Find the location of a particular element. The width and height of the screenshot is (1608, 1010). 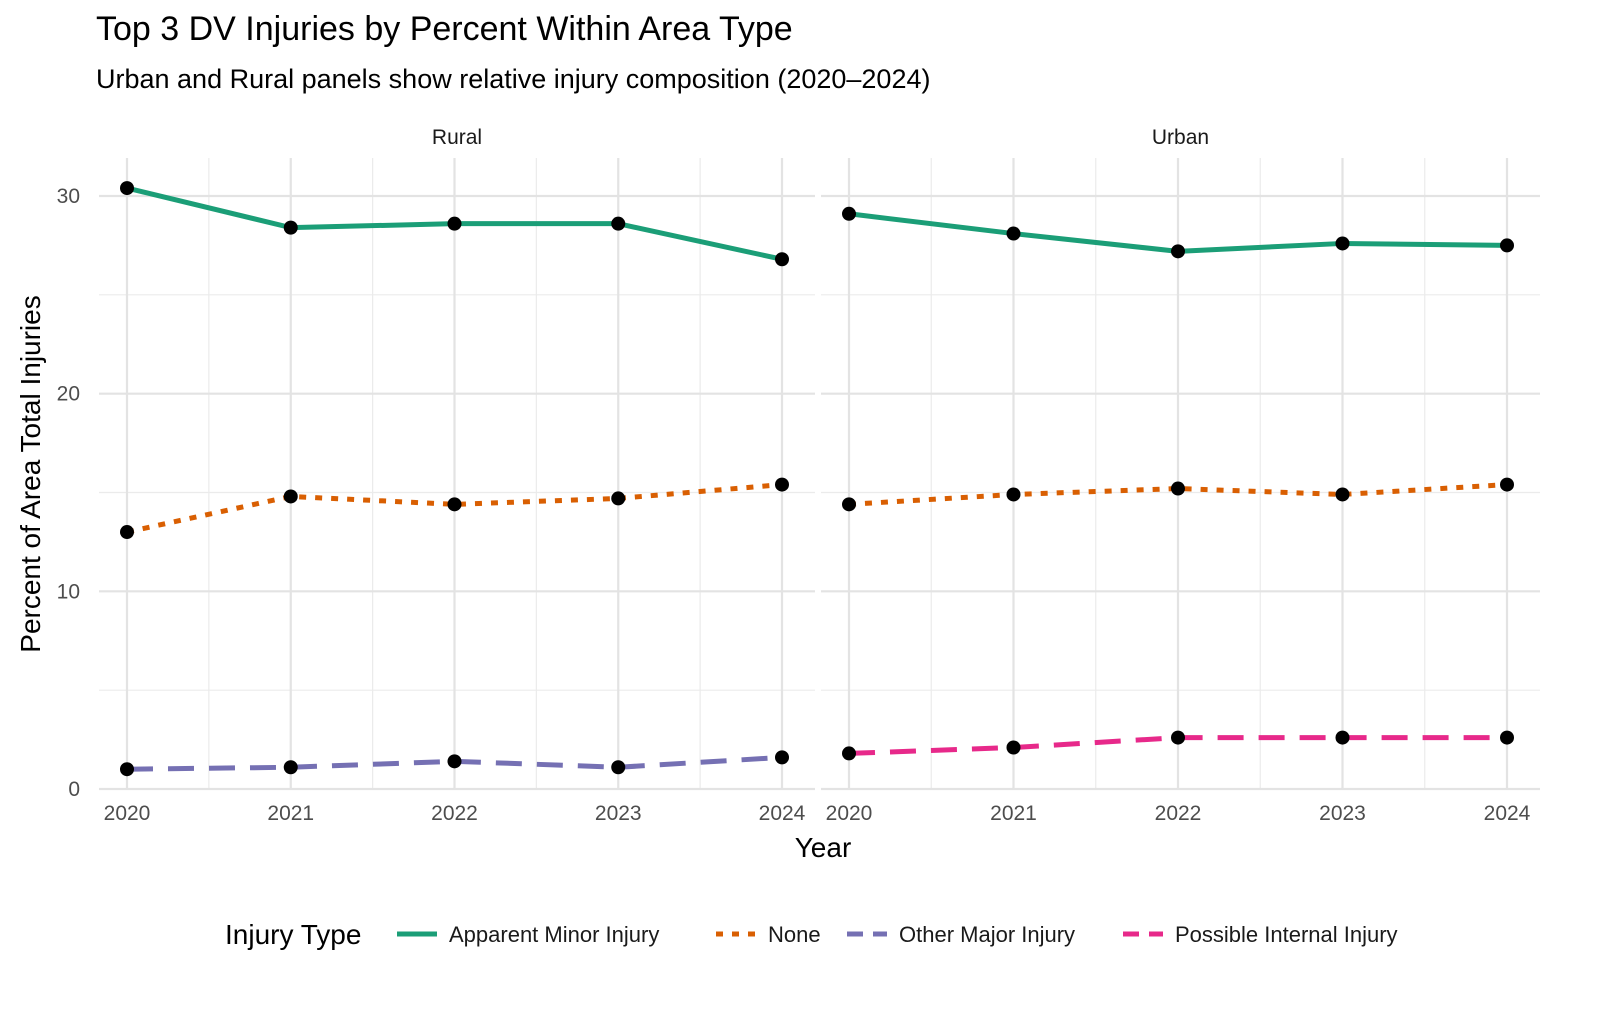

series-line-other-major-injury is located at coordinates (454, 763).